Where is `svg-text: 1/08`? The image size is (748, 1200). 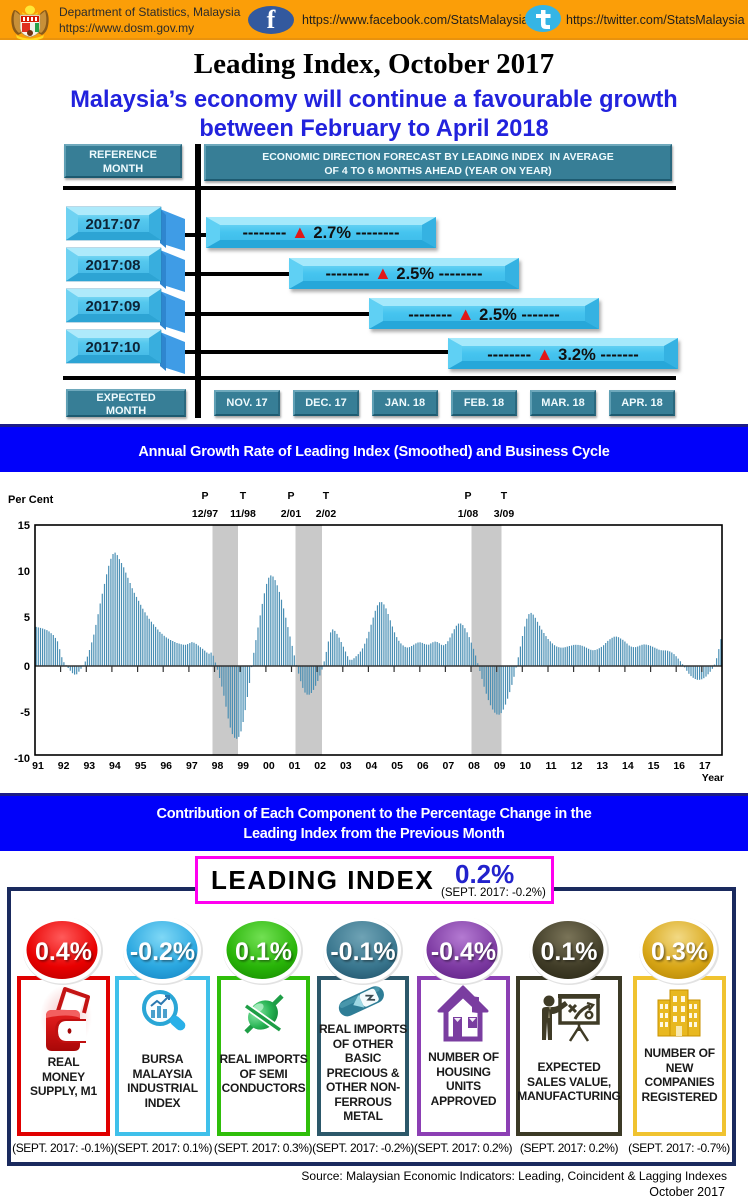 svg-text: 1/08 is located at coordinates (468, 514).